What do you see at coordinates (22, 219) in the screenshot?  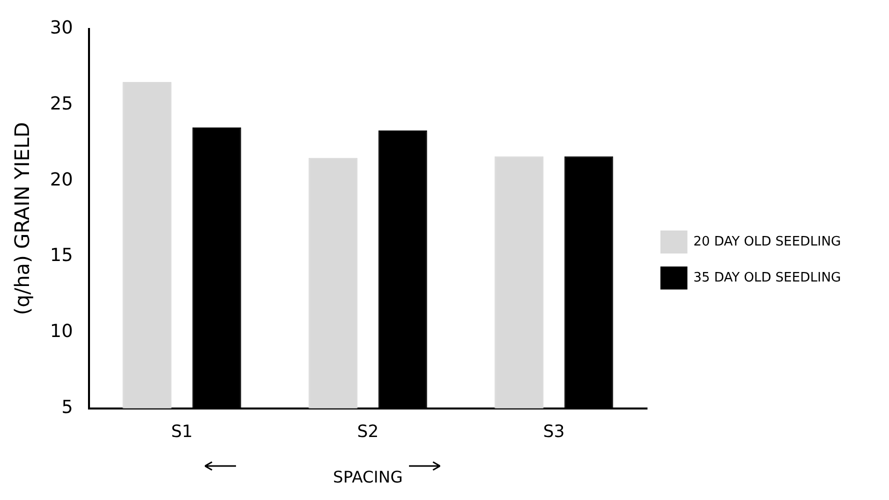 I see `y-axis-title: (q/ha) GRAIN YIELD` at bounding box center [22, 219].